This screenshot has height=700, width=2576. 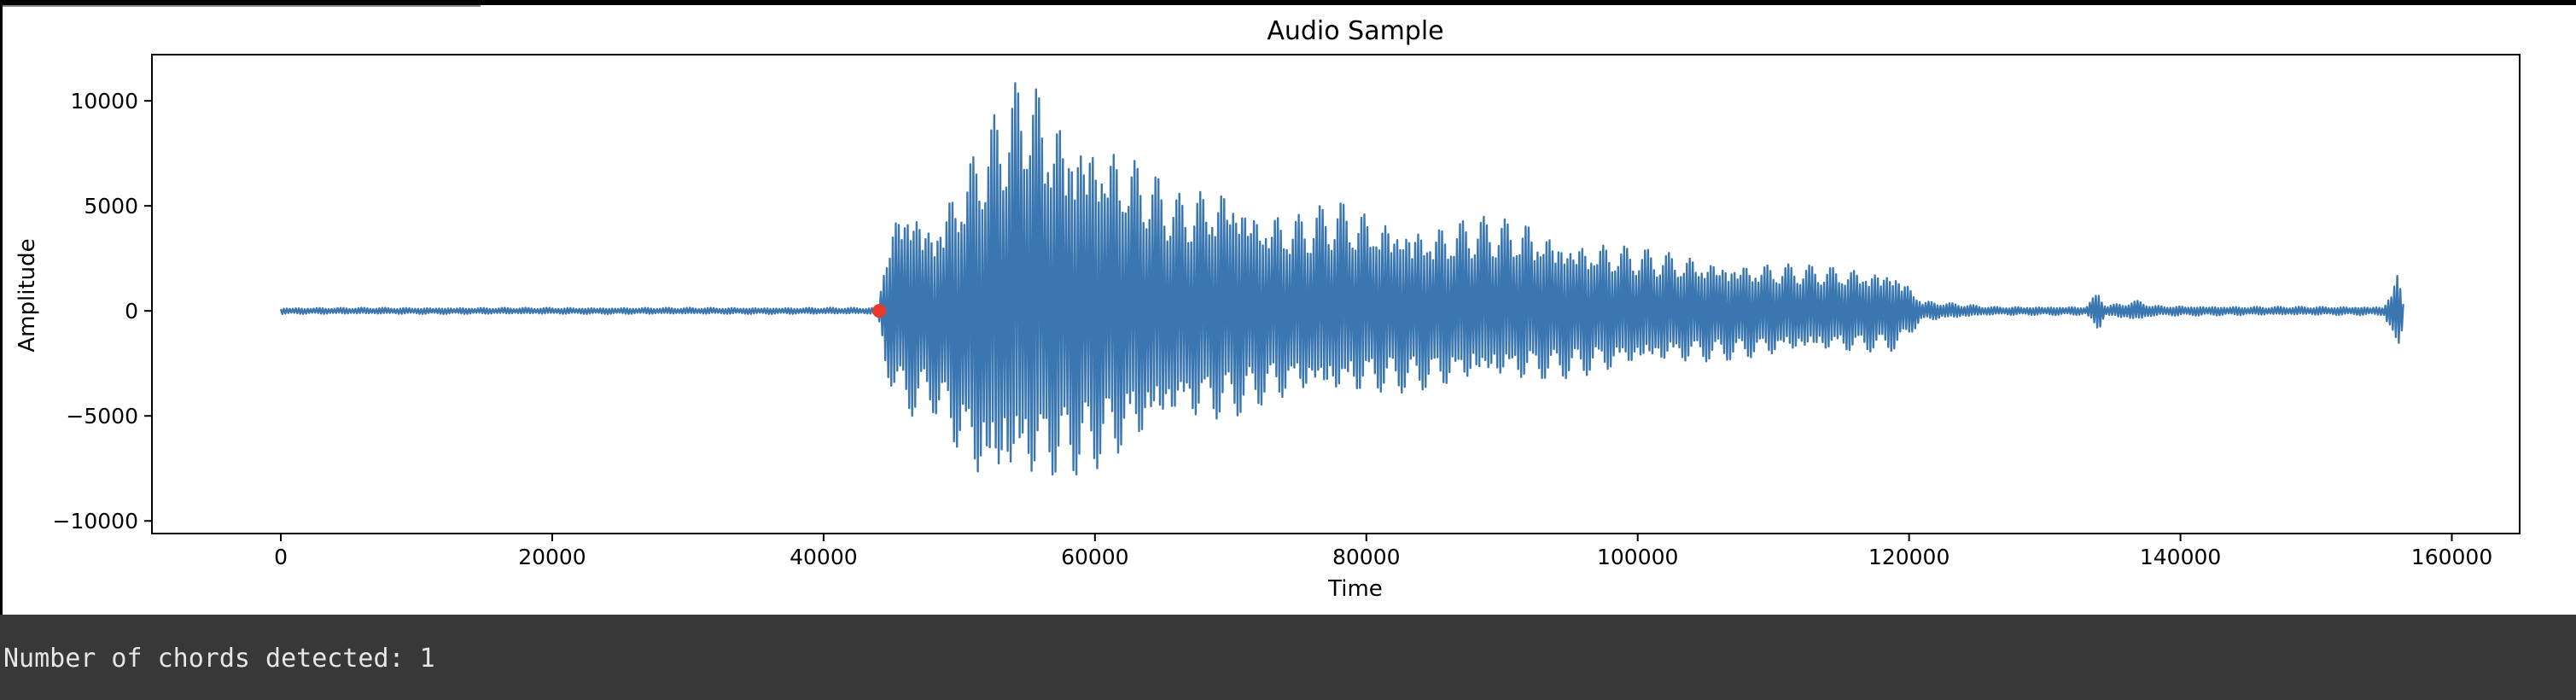 What do you see at coordinates (95, 521) in the screenshot?
I see `y-tick-label: −10000` at bounding box center [95, 521].